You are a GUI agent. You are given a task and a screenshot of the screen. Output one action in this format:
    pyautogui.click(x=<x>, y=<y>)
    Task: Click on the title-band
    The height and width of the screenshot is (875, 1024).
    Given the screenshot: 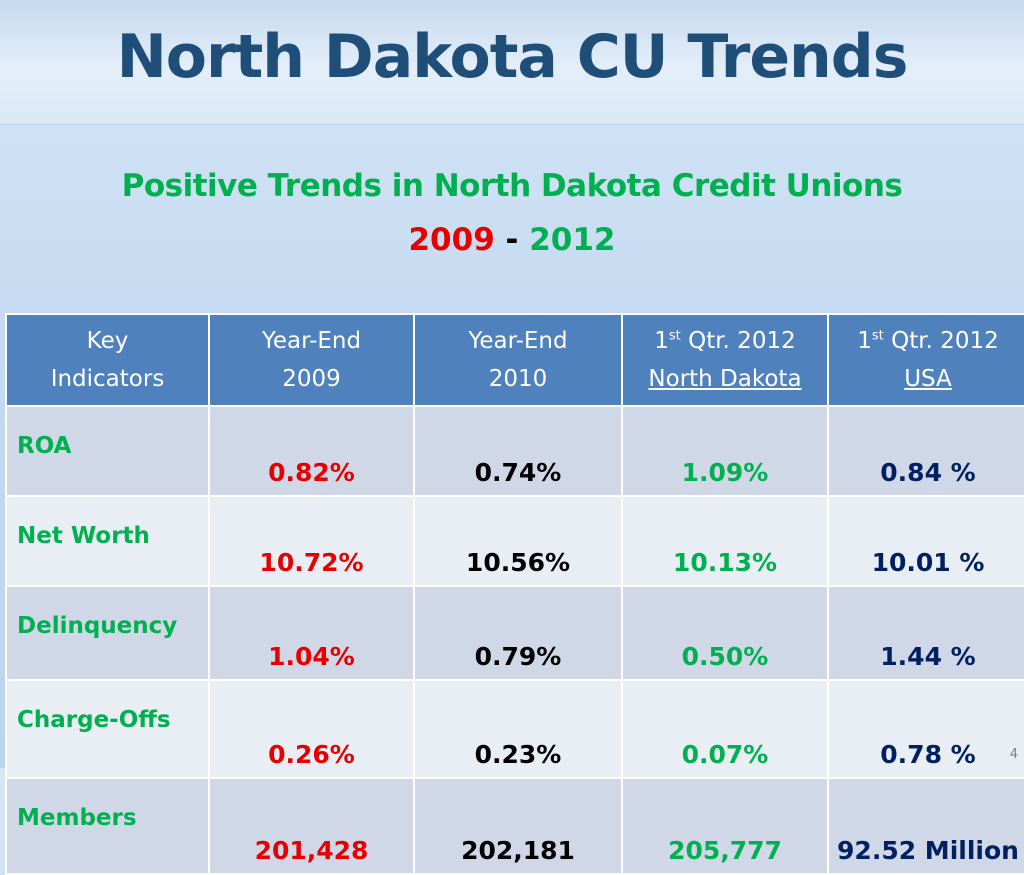 What is the action you would take?
    pyautogui.click(x=512, y=62)
    